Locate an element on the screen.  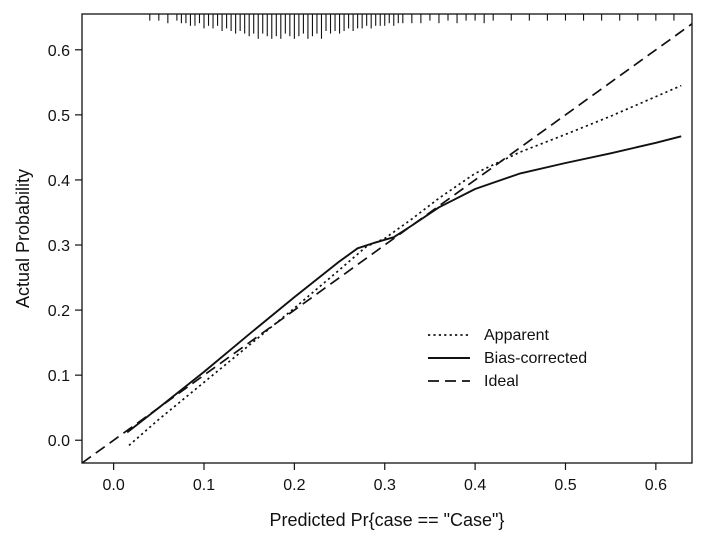
x-tick-label: 0.3 is located at coordinates (385, 485).